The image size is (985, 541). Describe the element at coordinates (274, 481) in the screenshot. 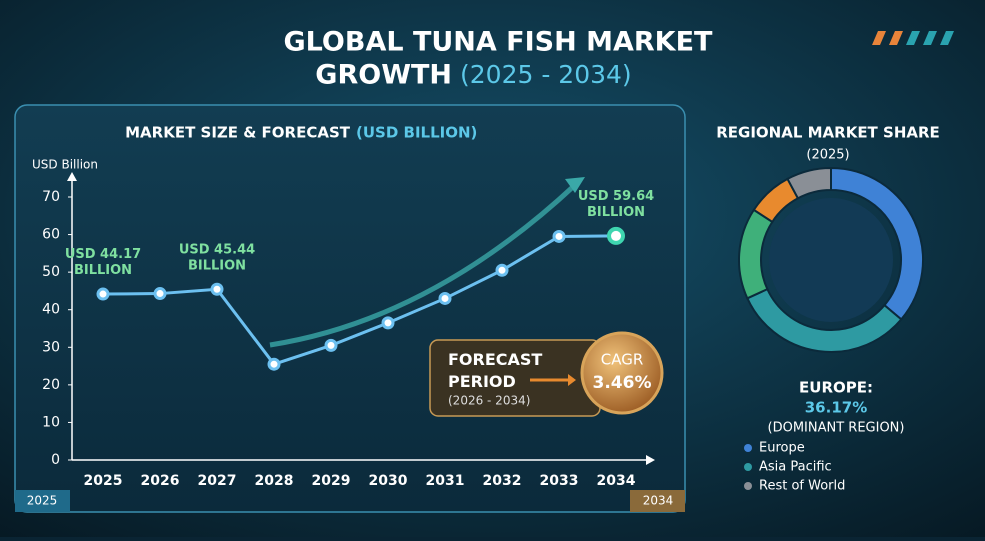

I see `x-tick-label: 2028` at that location.